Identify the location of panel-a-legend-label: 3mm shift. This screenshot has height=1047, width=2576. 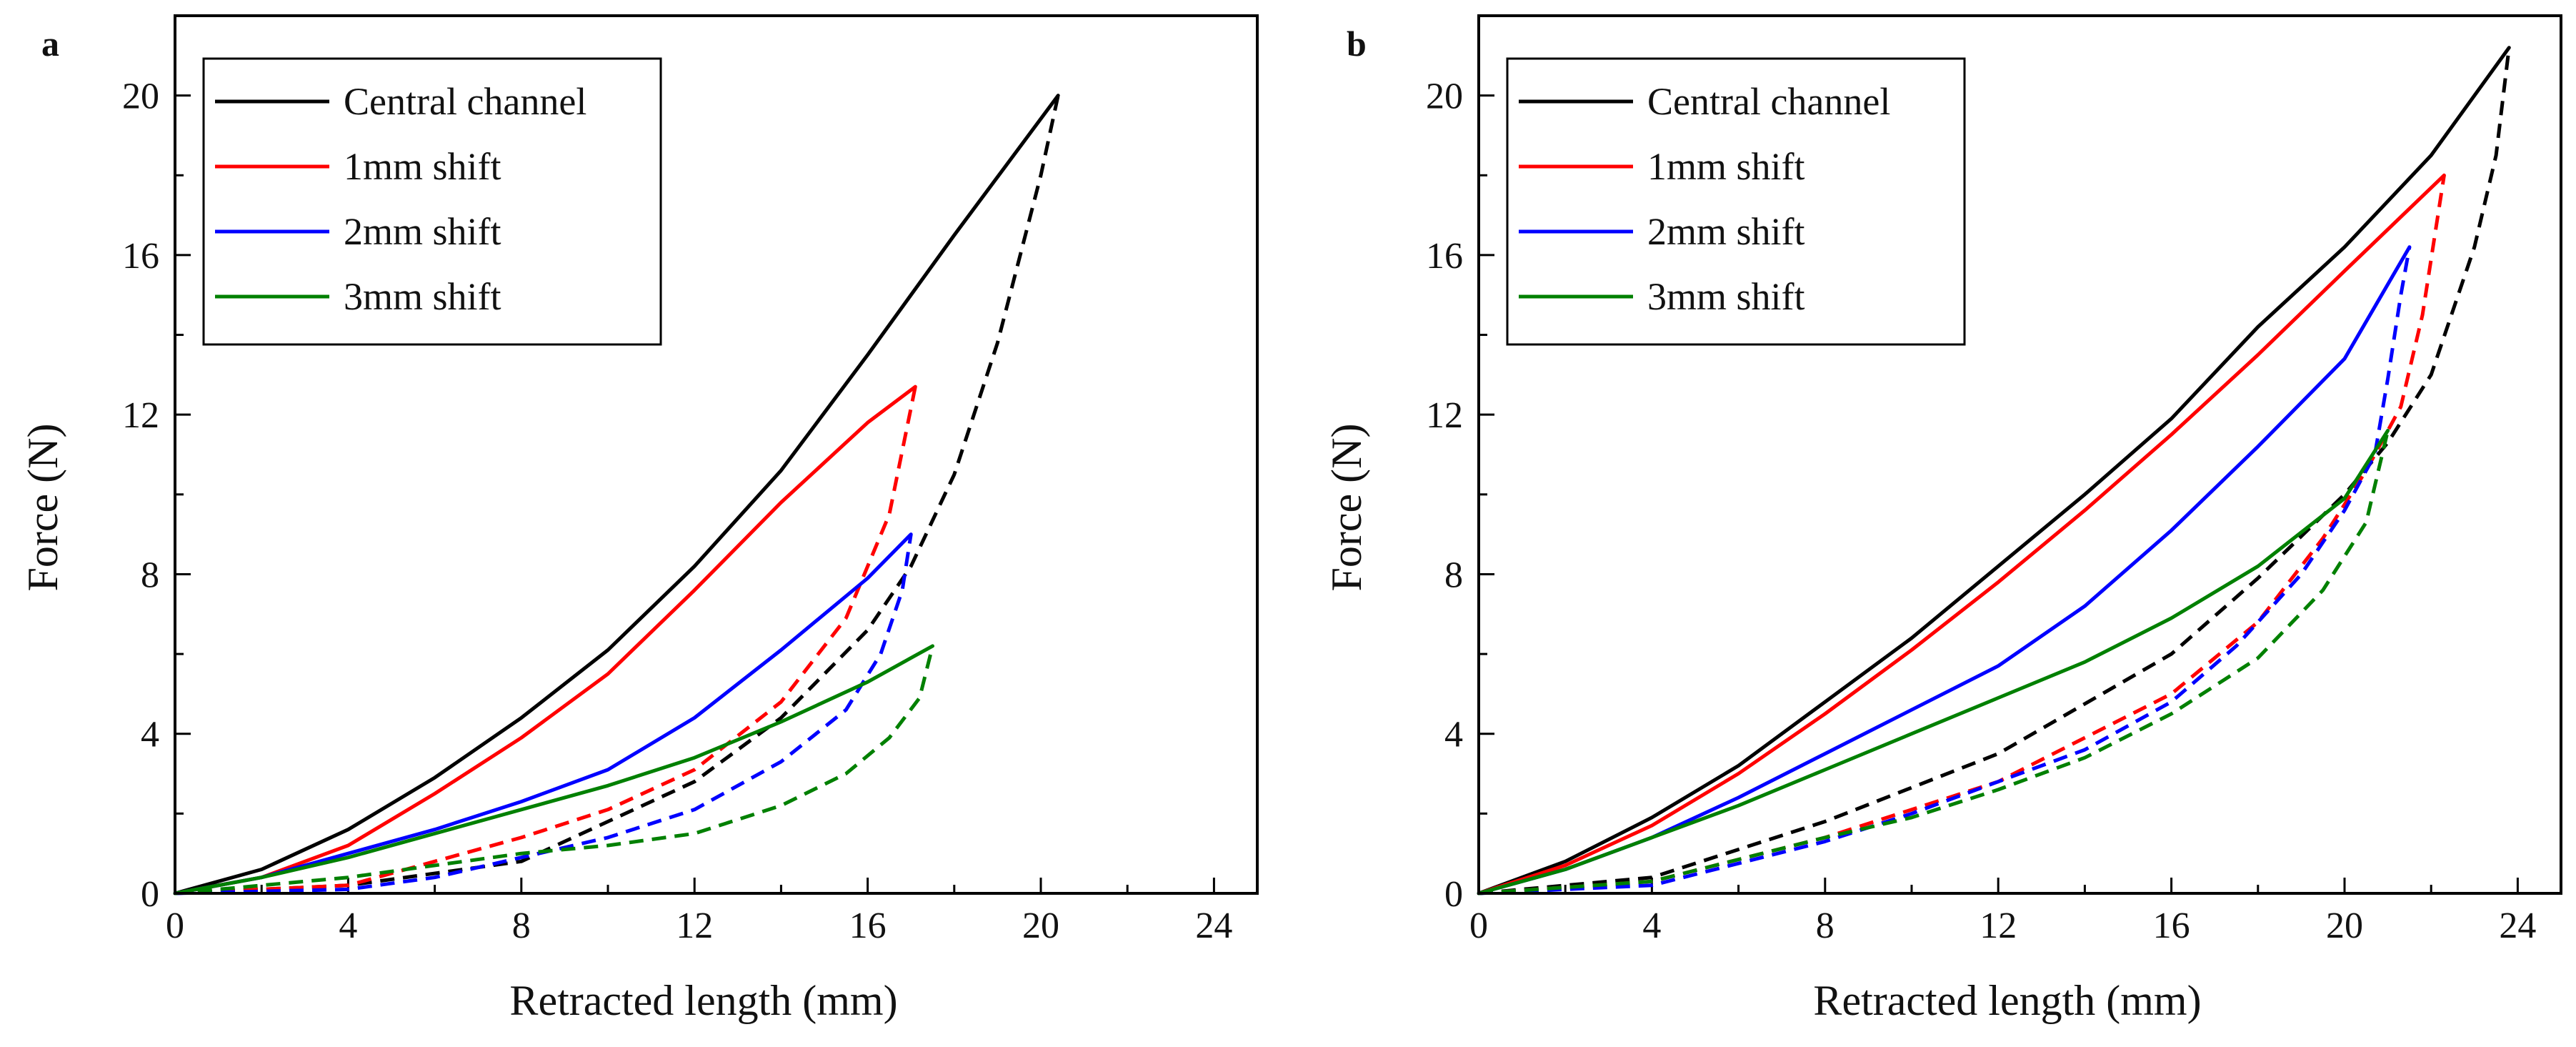
(423, 296).